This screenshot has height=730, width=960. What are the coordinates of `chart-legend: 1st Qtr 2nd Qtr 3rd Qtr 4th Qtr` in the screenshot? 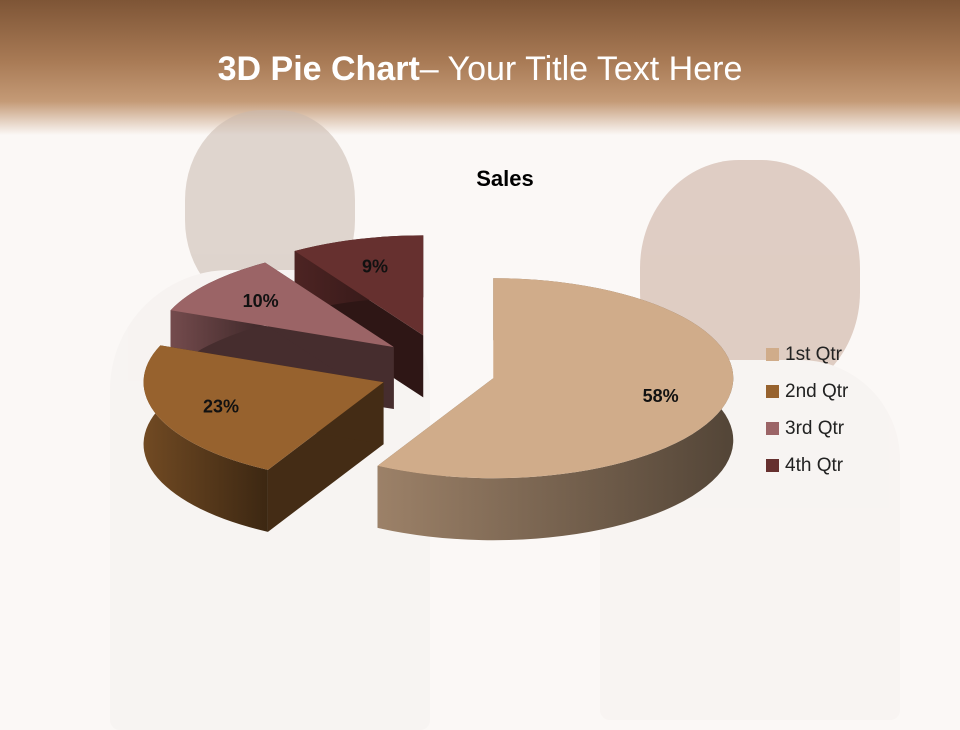 It's located at (807, 410).